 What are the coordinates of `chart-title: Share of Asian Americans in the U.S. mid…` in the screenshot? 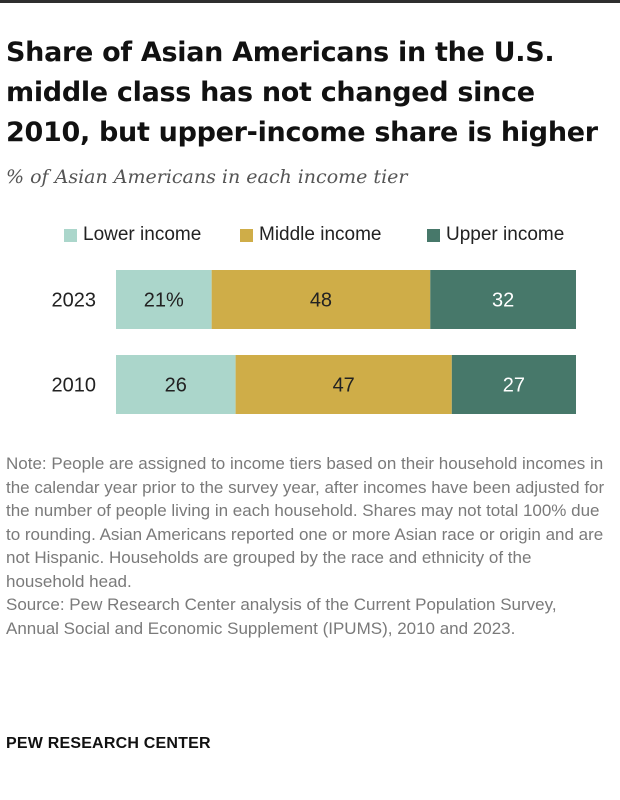 It's located at (302, 92).